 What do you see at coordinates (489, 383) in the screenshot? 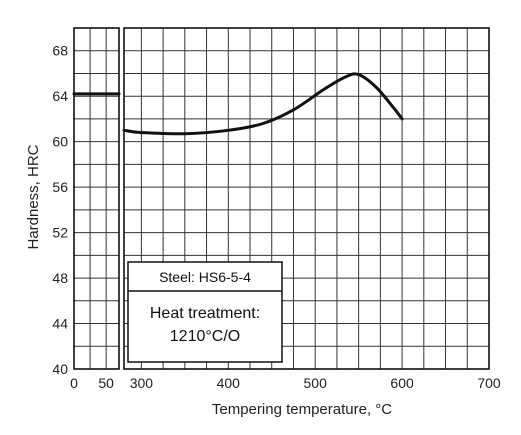
I see `x-tick-label: 700` at bounding box center [489, 383].